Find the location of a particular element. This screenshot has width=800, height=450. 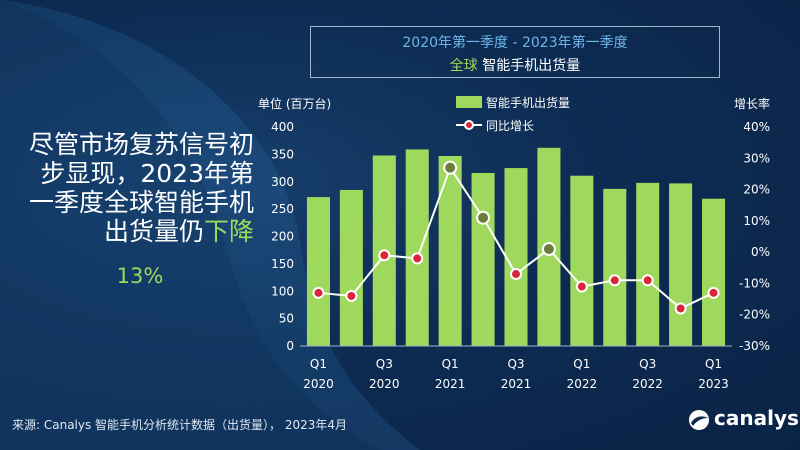

y-left-tick-label: 50 is located at coordinates (286, 319).